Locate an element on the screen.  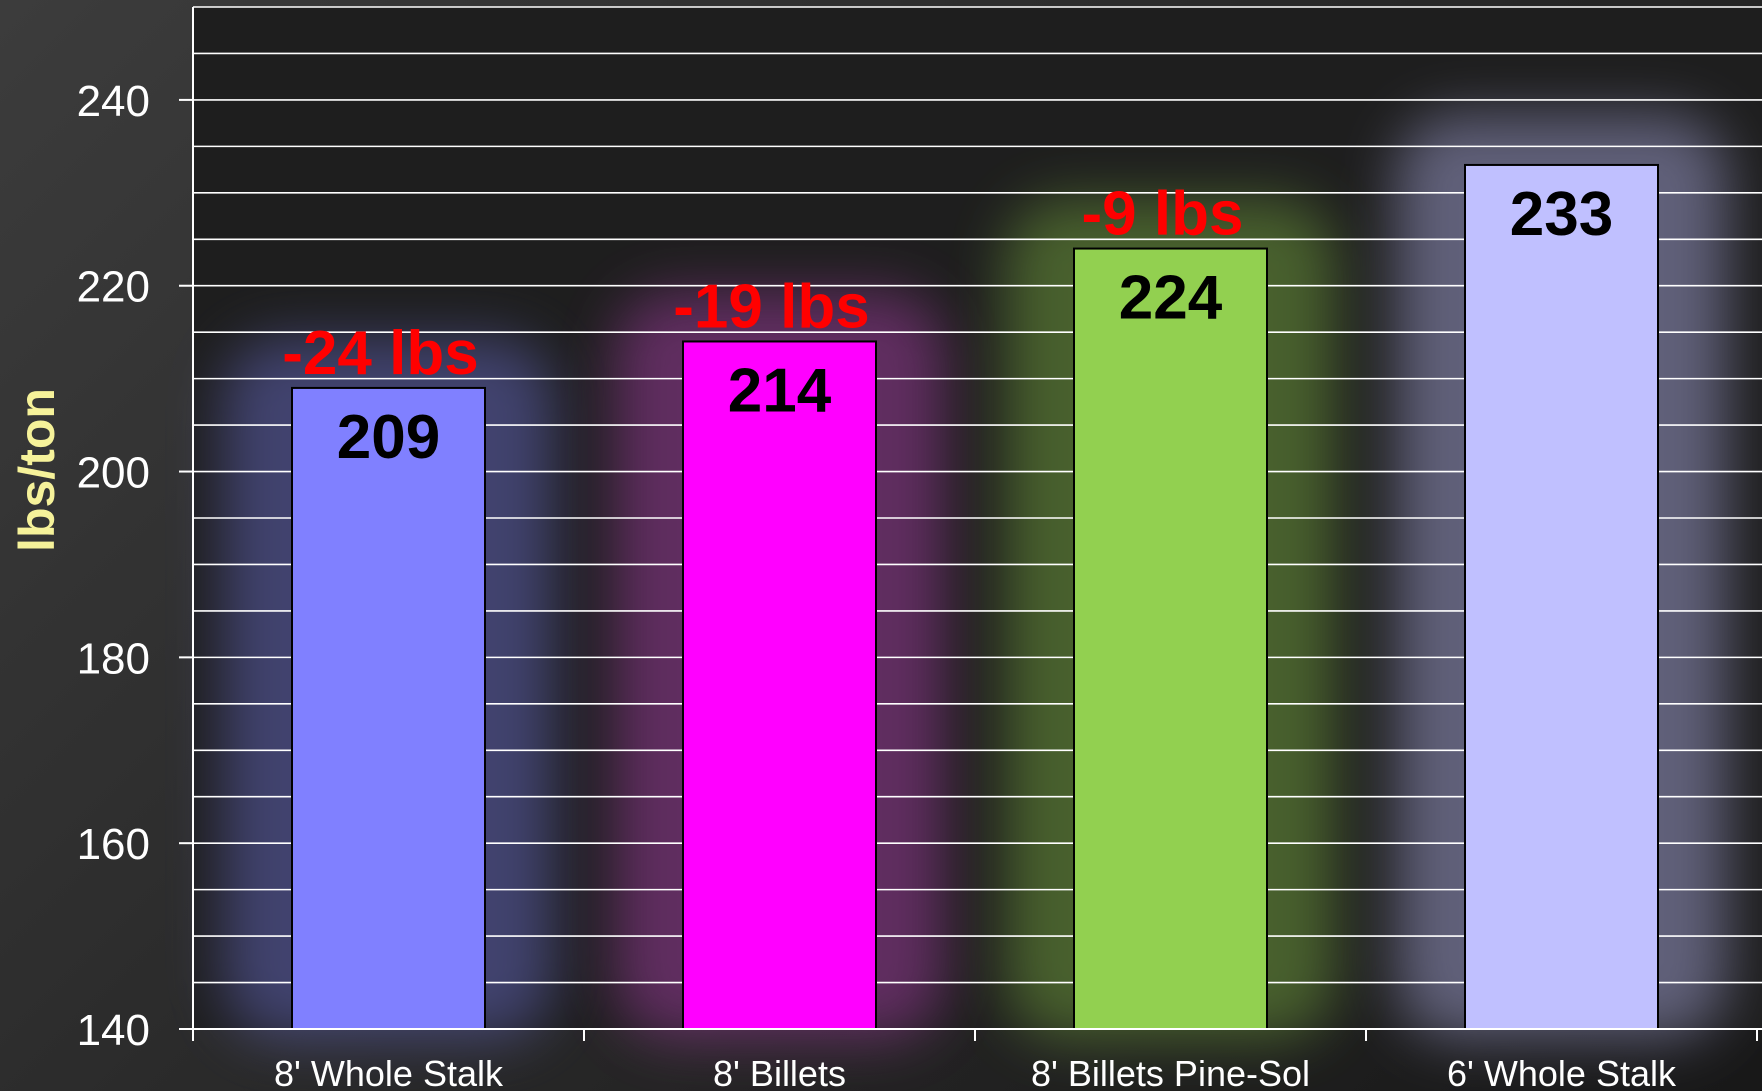
x-category-label: 8' Billets is located at coordinates (779, 1072).